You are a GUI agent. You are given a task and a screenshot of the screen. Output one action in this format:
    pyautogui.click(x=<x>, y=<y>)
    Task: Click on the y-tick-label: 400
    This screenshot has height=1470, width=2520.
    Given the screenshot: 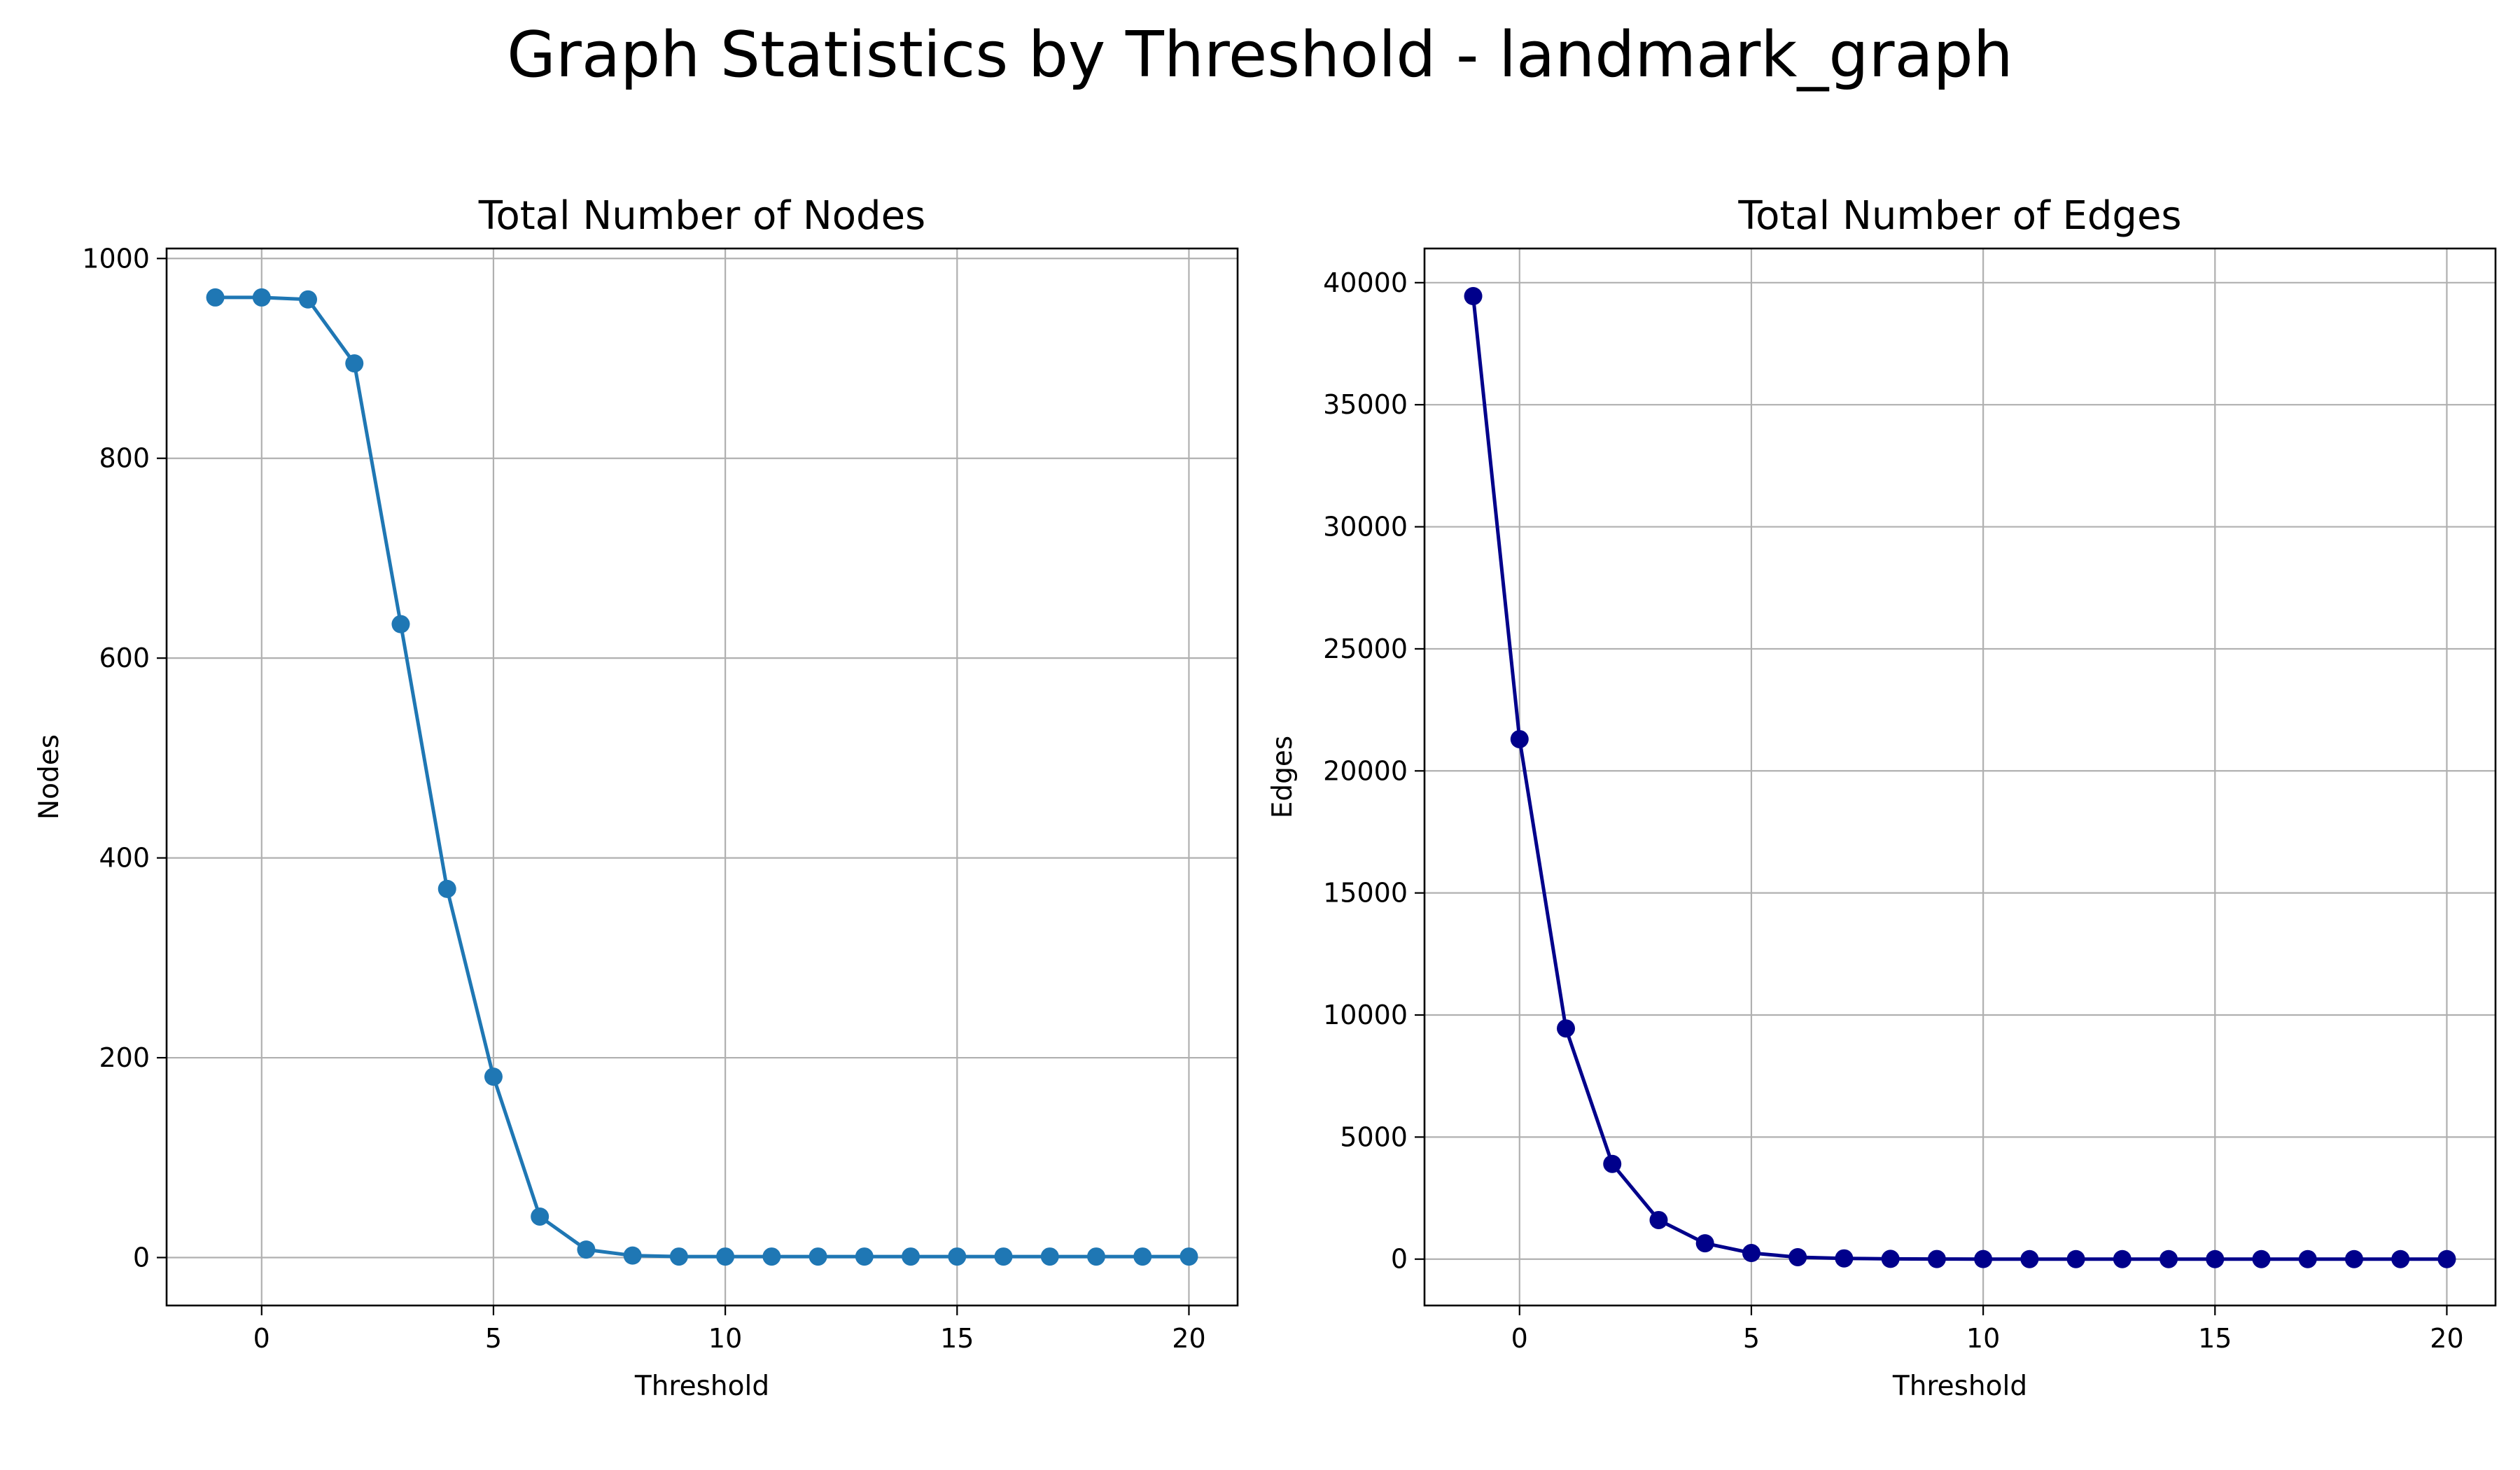 What is the action you would take?
    pyautogui.click(x=124, y=858)
    